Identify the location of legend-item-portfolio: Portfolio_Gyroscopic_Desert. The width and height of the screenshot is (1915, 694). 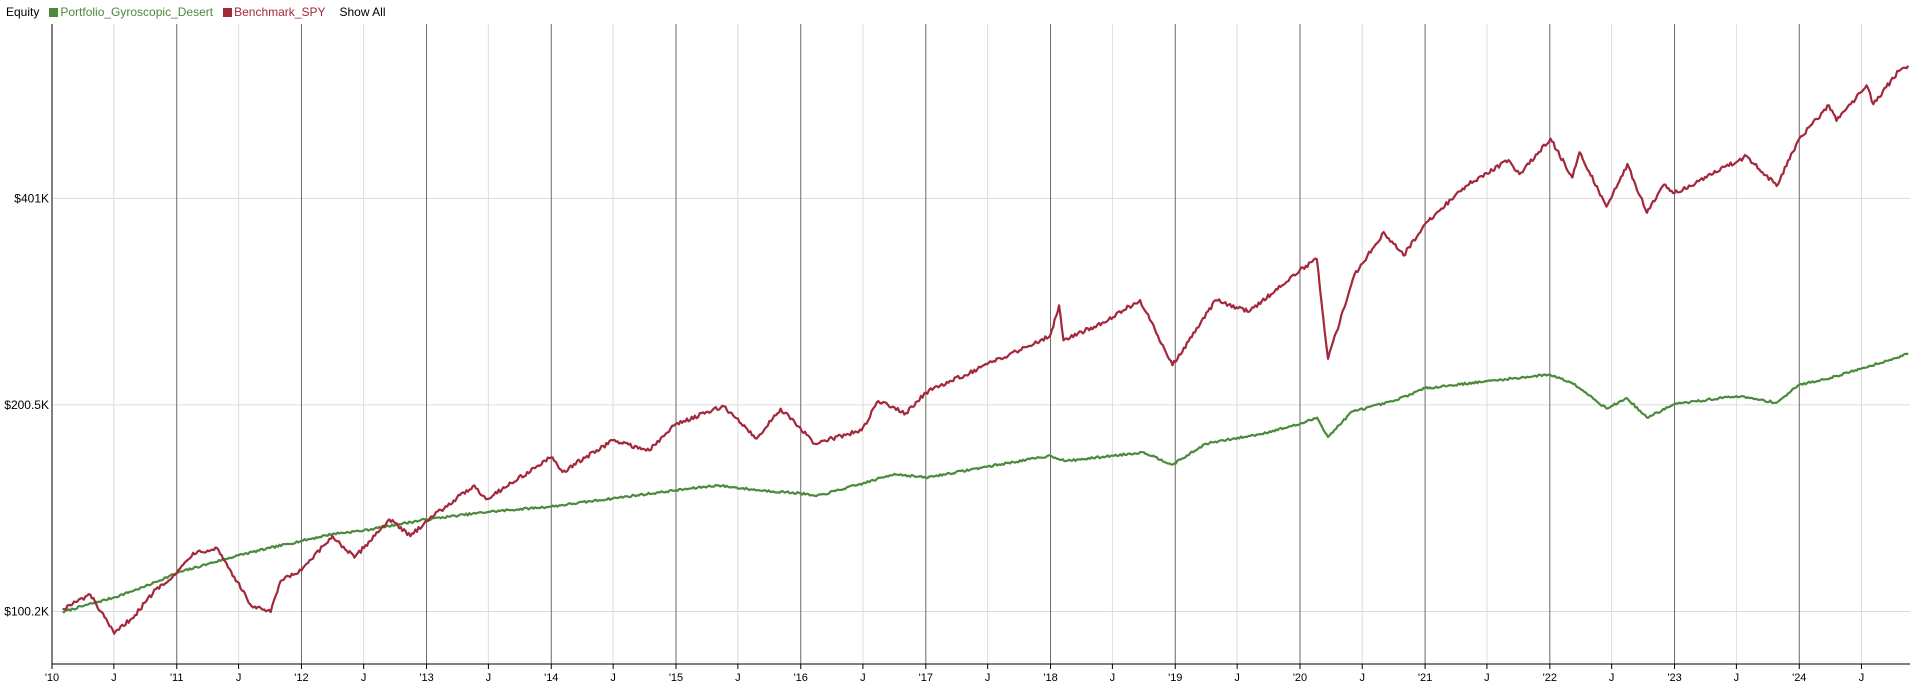
(131, 12).